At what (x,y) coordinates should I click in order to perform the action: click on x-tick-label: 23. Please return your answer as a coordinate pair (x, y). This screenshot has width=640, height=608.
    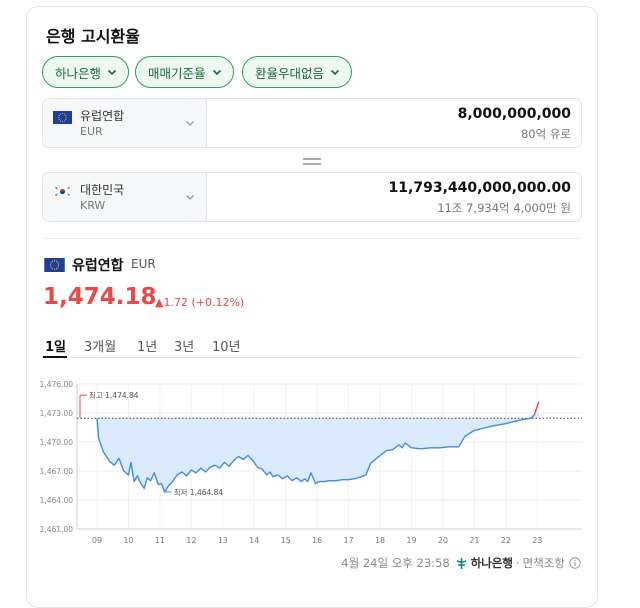
    Looking at the image, I should click on (537, 540).